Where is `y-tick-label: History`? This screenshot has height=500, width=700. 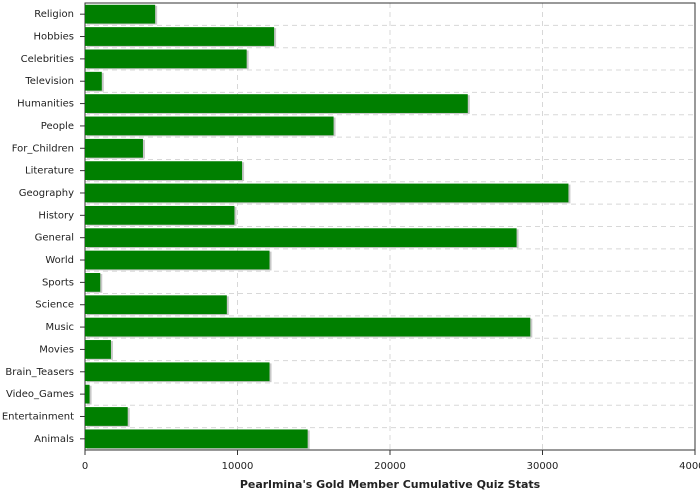
y-tick-label: History is located at coordinates (56, 215).